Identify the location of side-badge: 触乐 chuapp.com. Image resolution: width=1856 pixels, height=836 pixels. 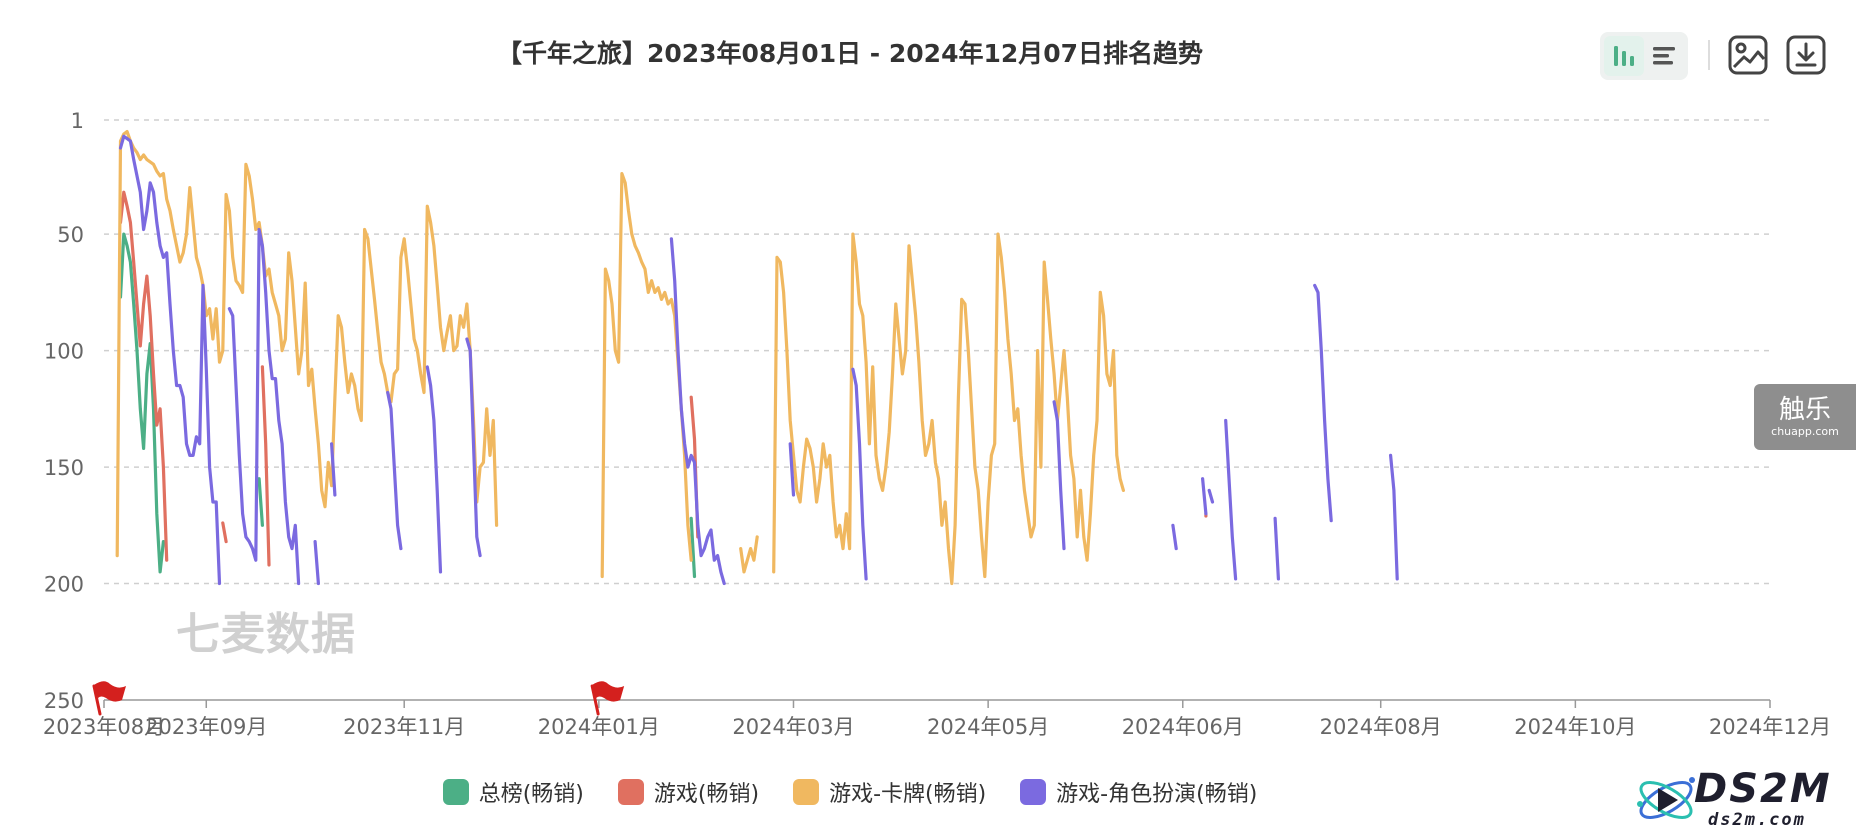
(1805, 417).